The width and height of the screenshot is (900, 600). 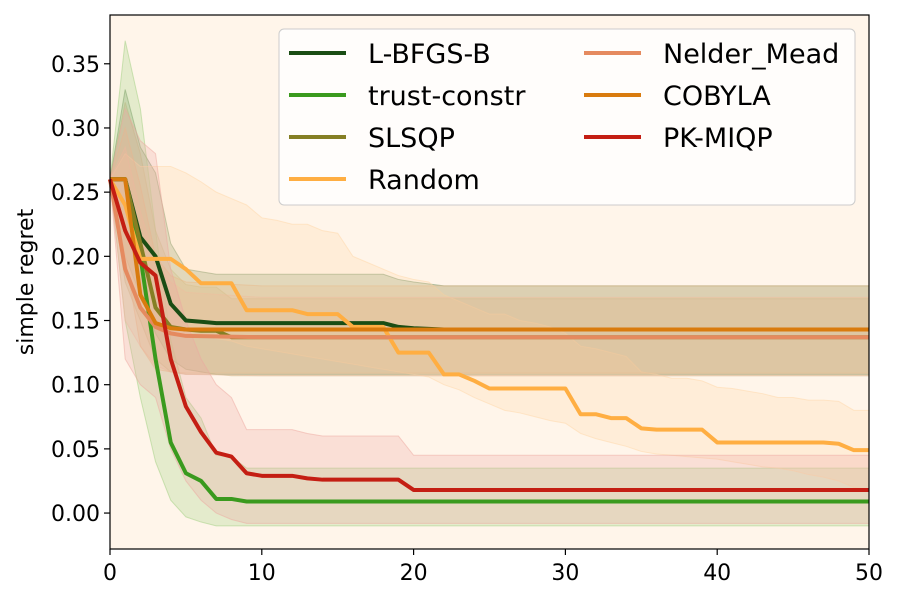 What do you see at coordinates (75, 257) in the screenshot?
I see `y-tick-label: 0.20` at bounding box center [75, 257].